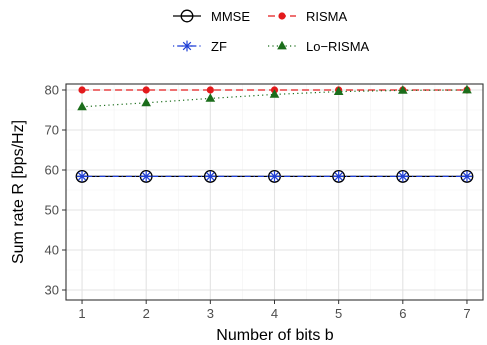  Describe the element at coordinates (466, 313) in the screenshot. I see `x-tick-label: 7` at that location.